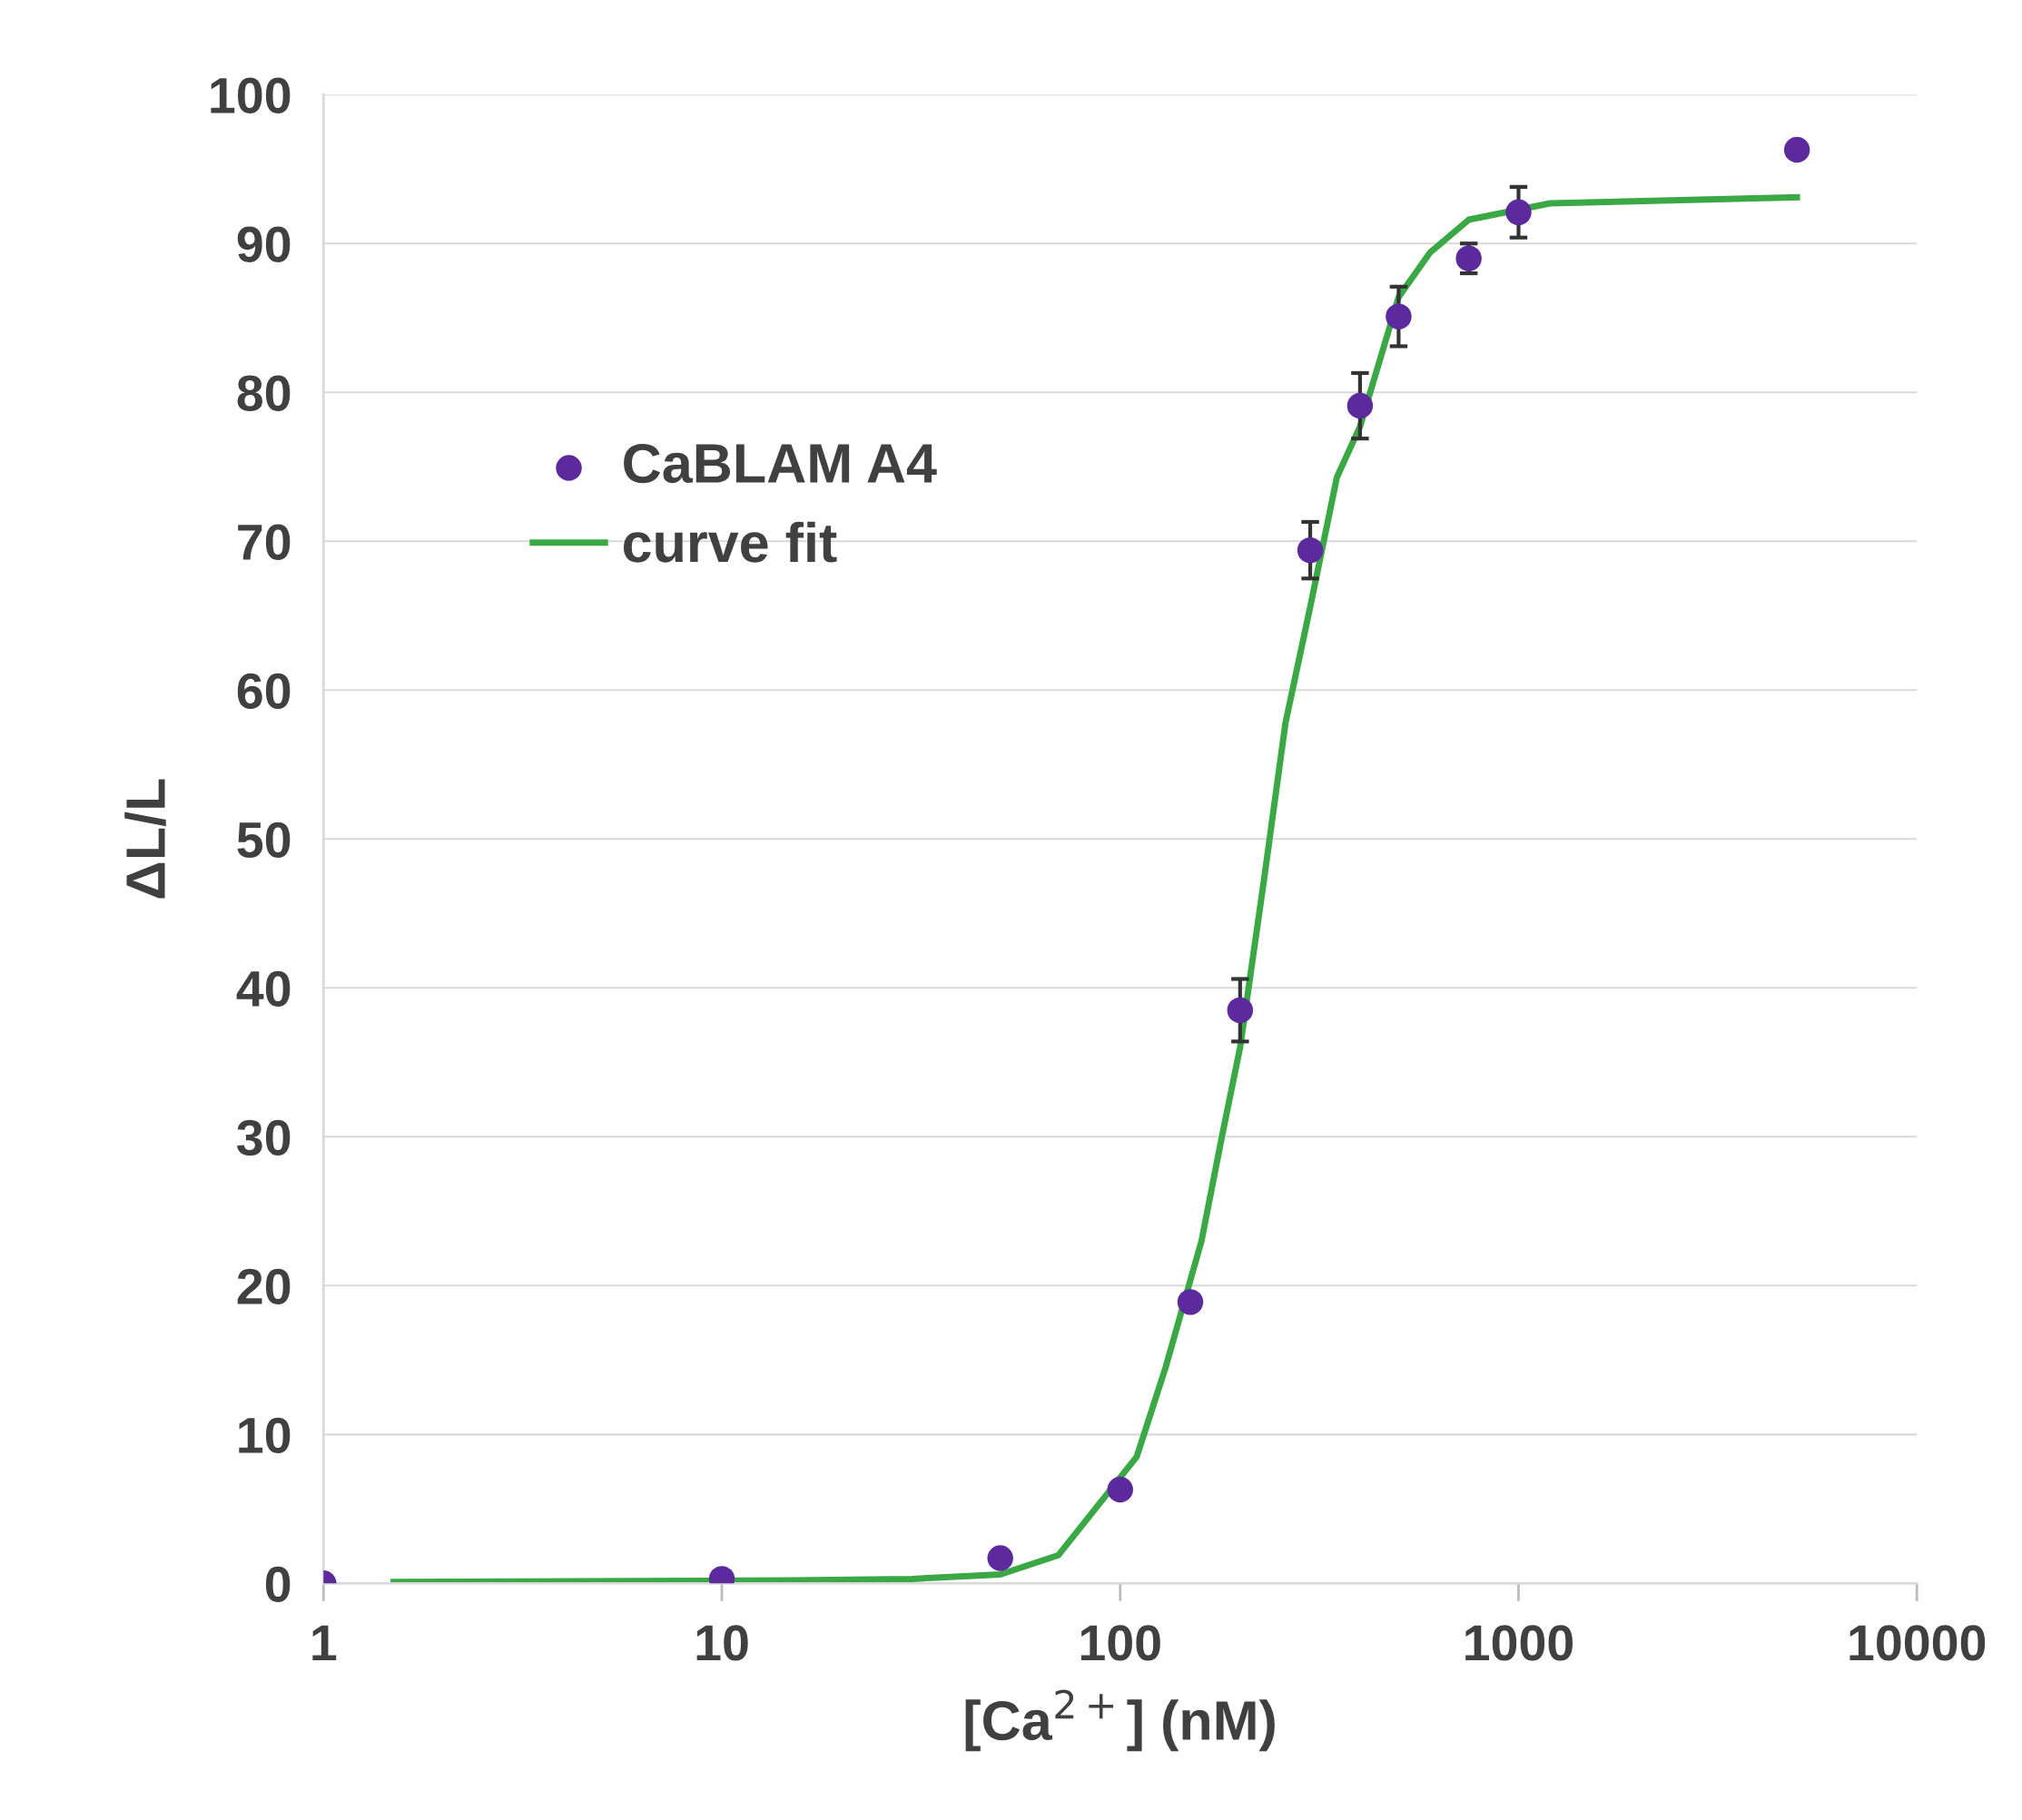 The width and height of the screenshot is (2022, 1820). Describe the element at coordinates (780, 464) in the screenshot. I see `legend-label: CaBLAM A4` at that location.